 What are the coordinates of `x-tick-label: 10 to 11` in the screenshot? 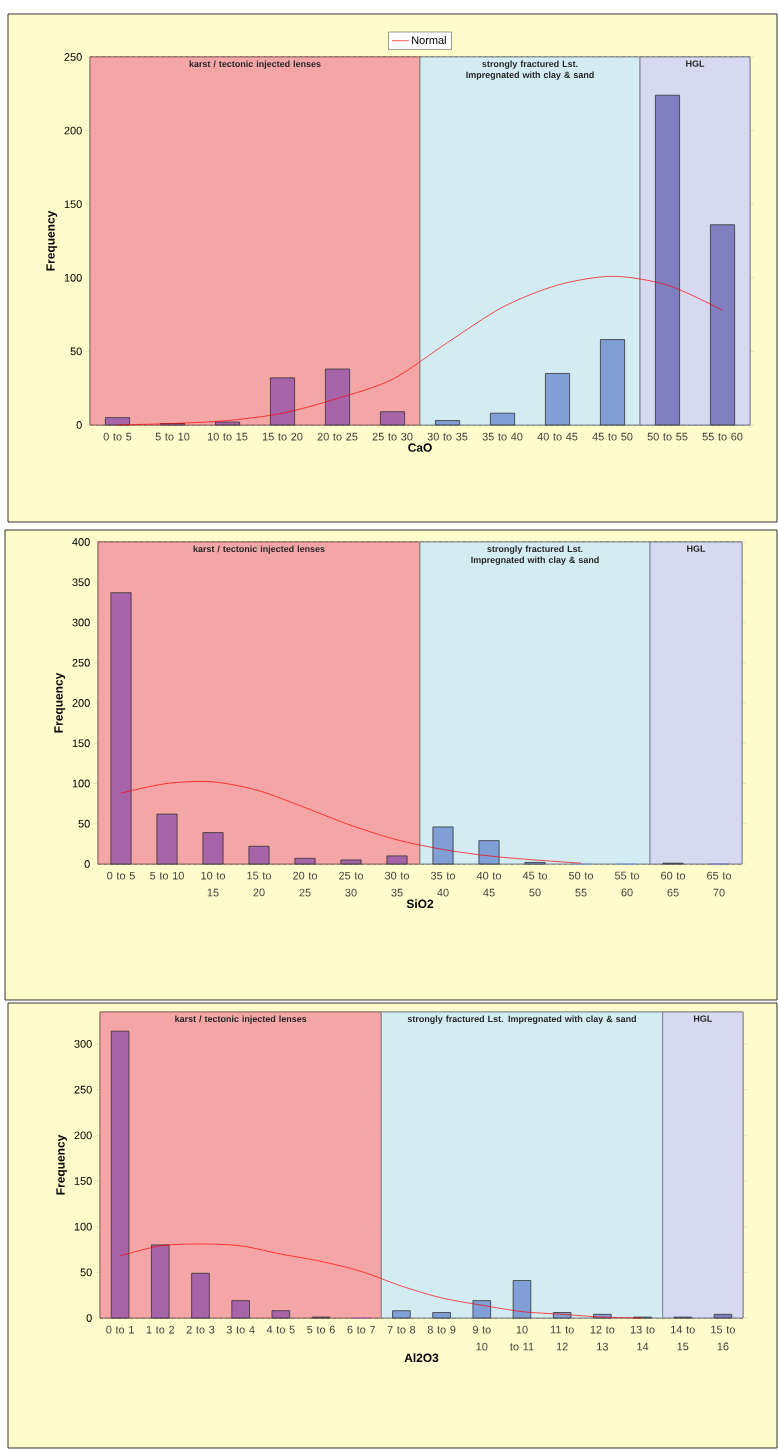 It's located at (522, 1338).